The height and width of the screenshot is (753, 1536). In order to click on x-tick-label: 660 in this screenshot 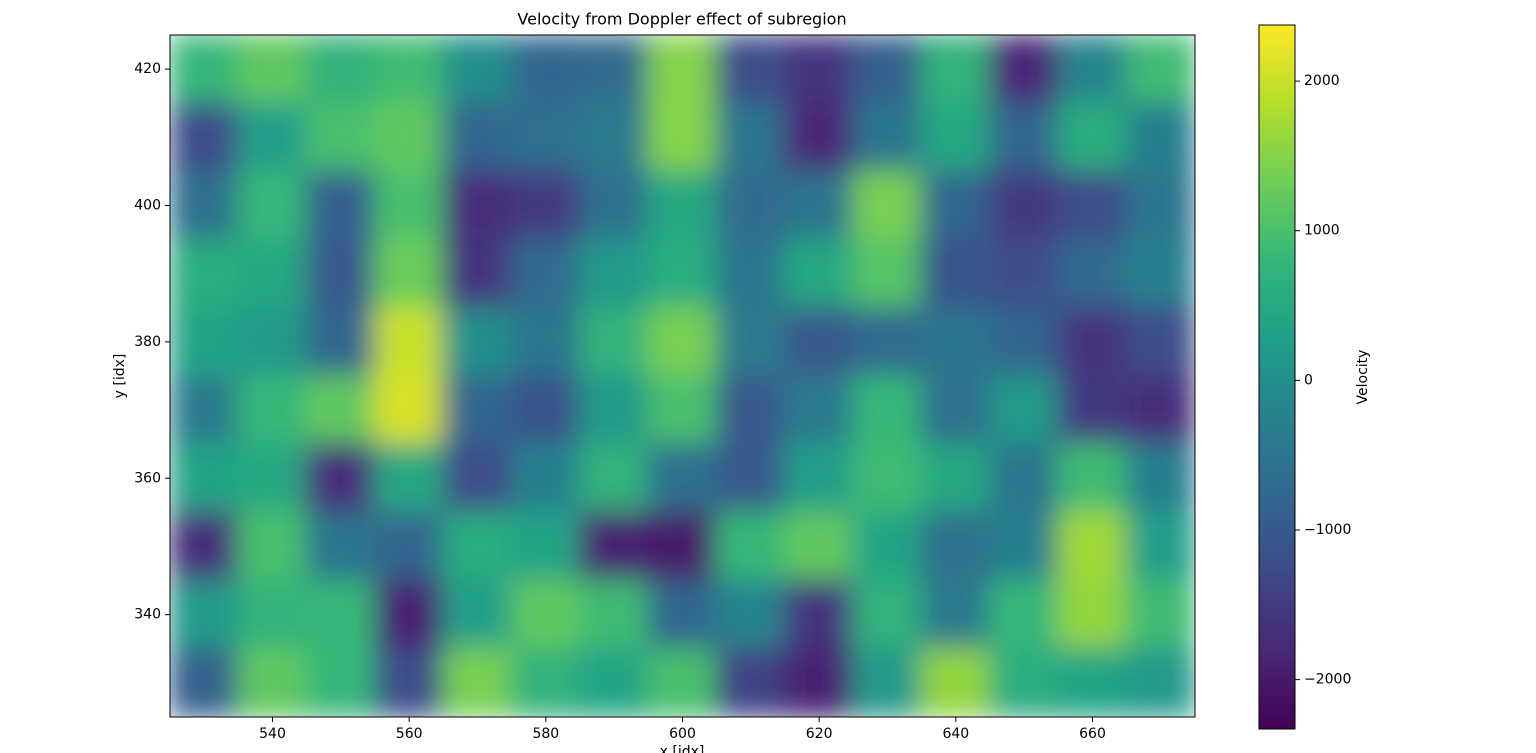, I will do `click(1092, 734)`.